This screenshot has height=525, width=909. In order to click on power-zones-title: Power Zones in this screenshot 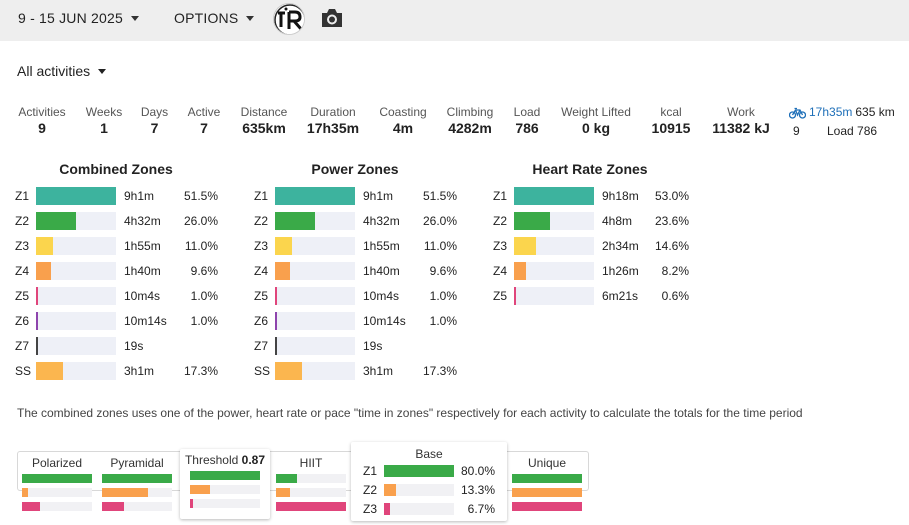, I will do `click(355, 169)`.